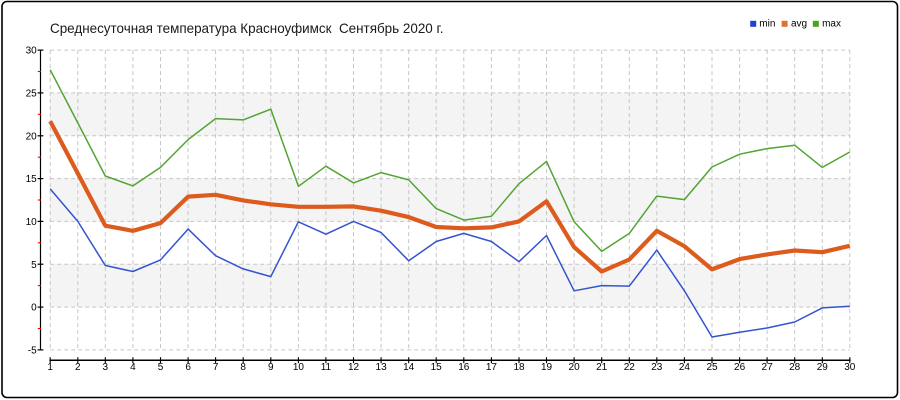 Image resolution: width=900 pixels, height=400 pixels. Describe the element at coordinates (271, 367) in the screenshot. I see `svg-text: 9` at that location.